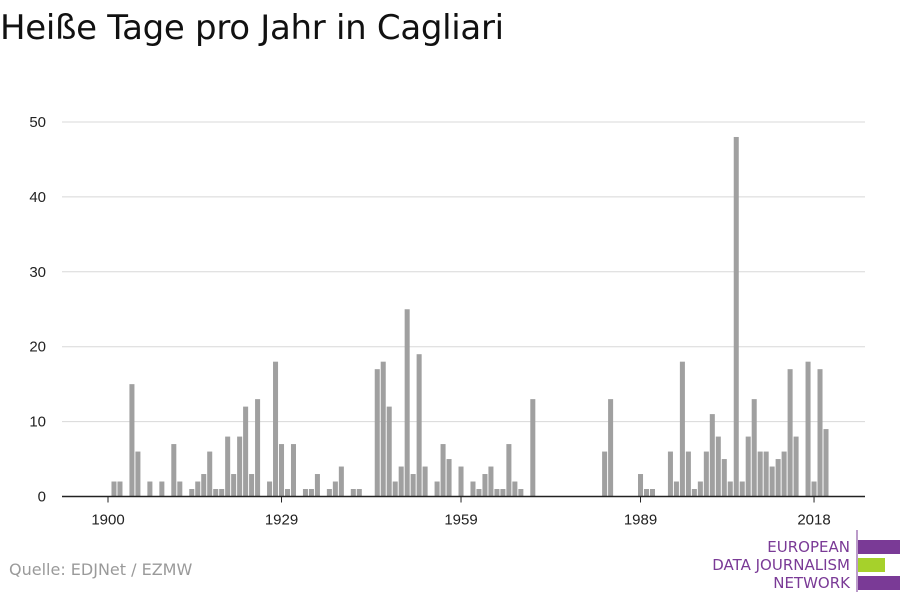 This screenshot has height=600, width=900. What do you see at coordinates (174, 470) in the screenshot?
I see `bar-1911` at bounding box center [174, 470].